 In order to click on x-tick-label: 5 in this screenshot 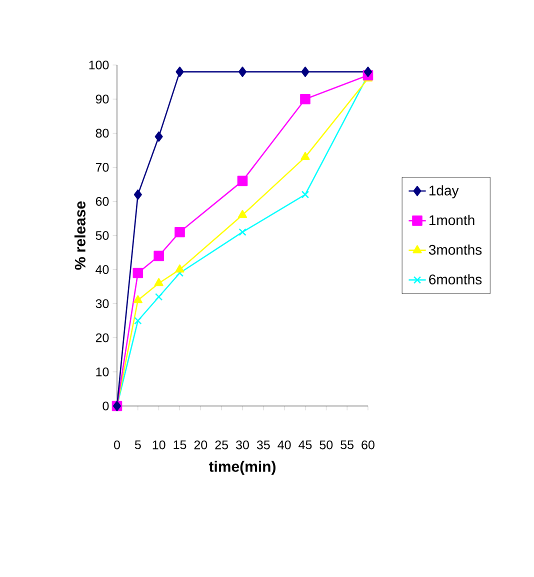, I will do `click(137, 445)`.